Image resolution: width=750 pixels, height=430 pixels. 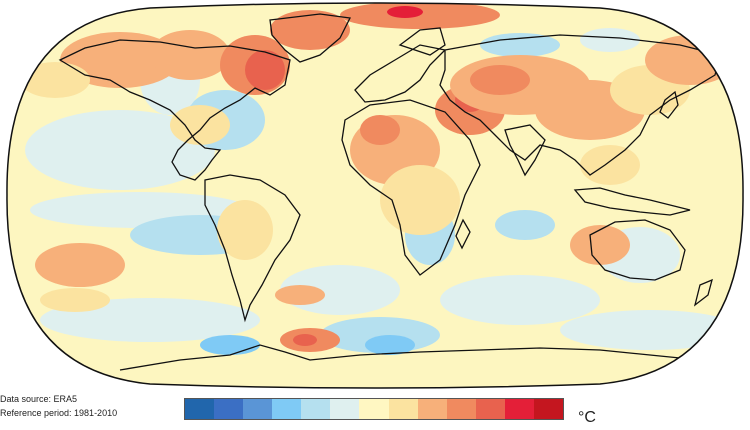 What do you see at coordinates (305, 340) in the screenshot?
I see `warm-region-patagonia-core` at bounding box center [305, 340].